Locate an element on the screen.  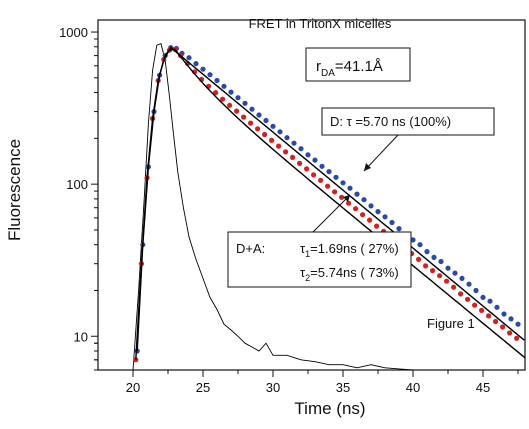
donor-annotation-text: D: τ =5.70 ns (100%) is located at coordinates (390, 121).